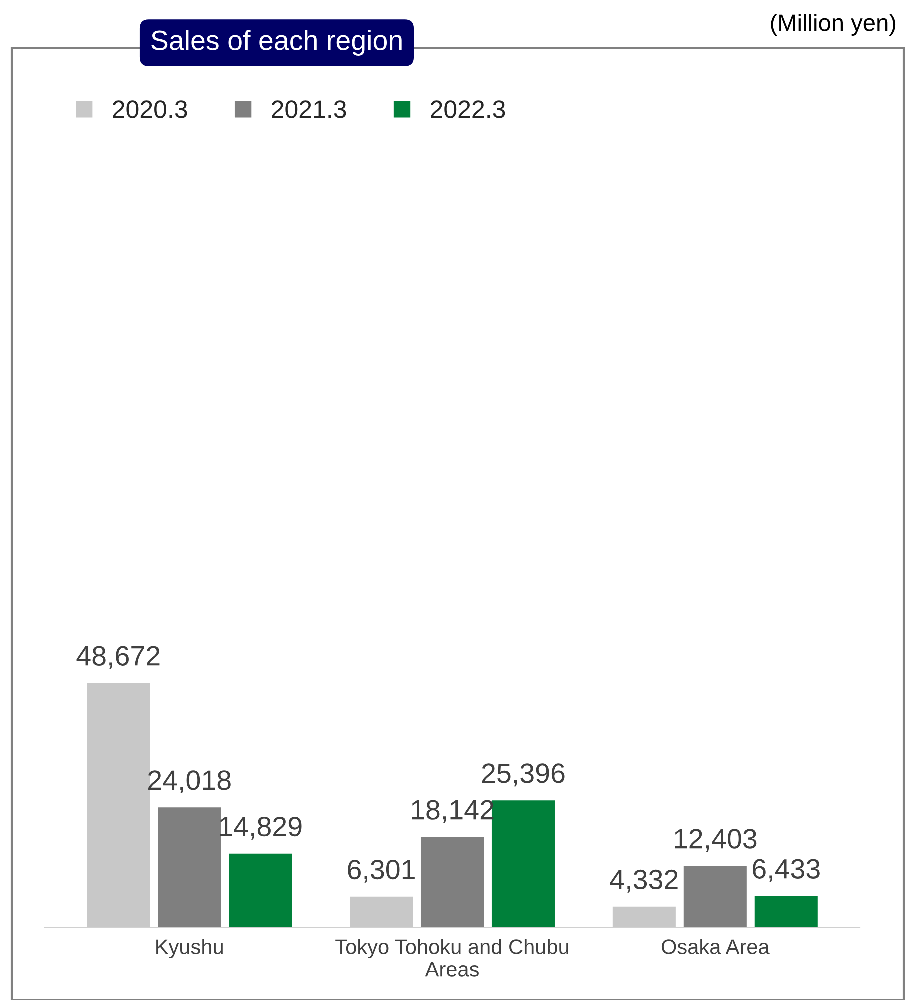 The width and height of the screenshot is (905, 1000). Describe the element at coordinates (716, 840) in the screenshot. I see `data-label: 12,403` at that location.